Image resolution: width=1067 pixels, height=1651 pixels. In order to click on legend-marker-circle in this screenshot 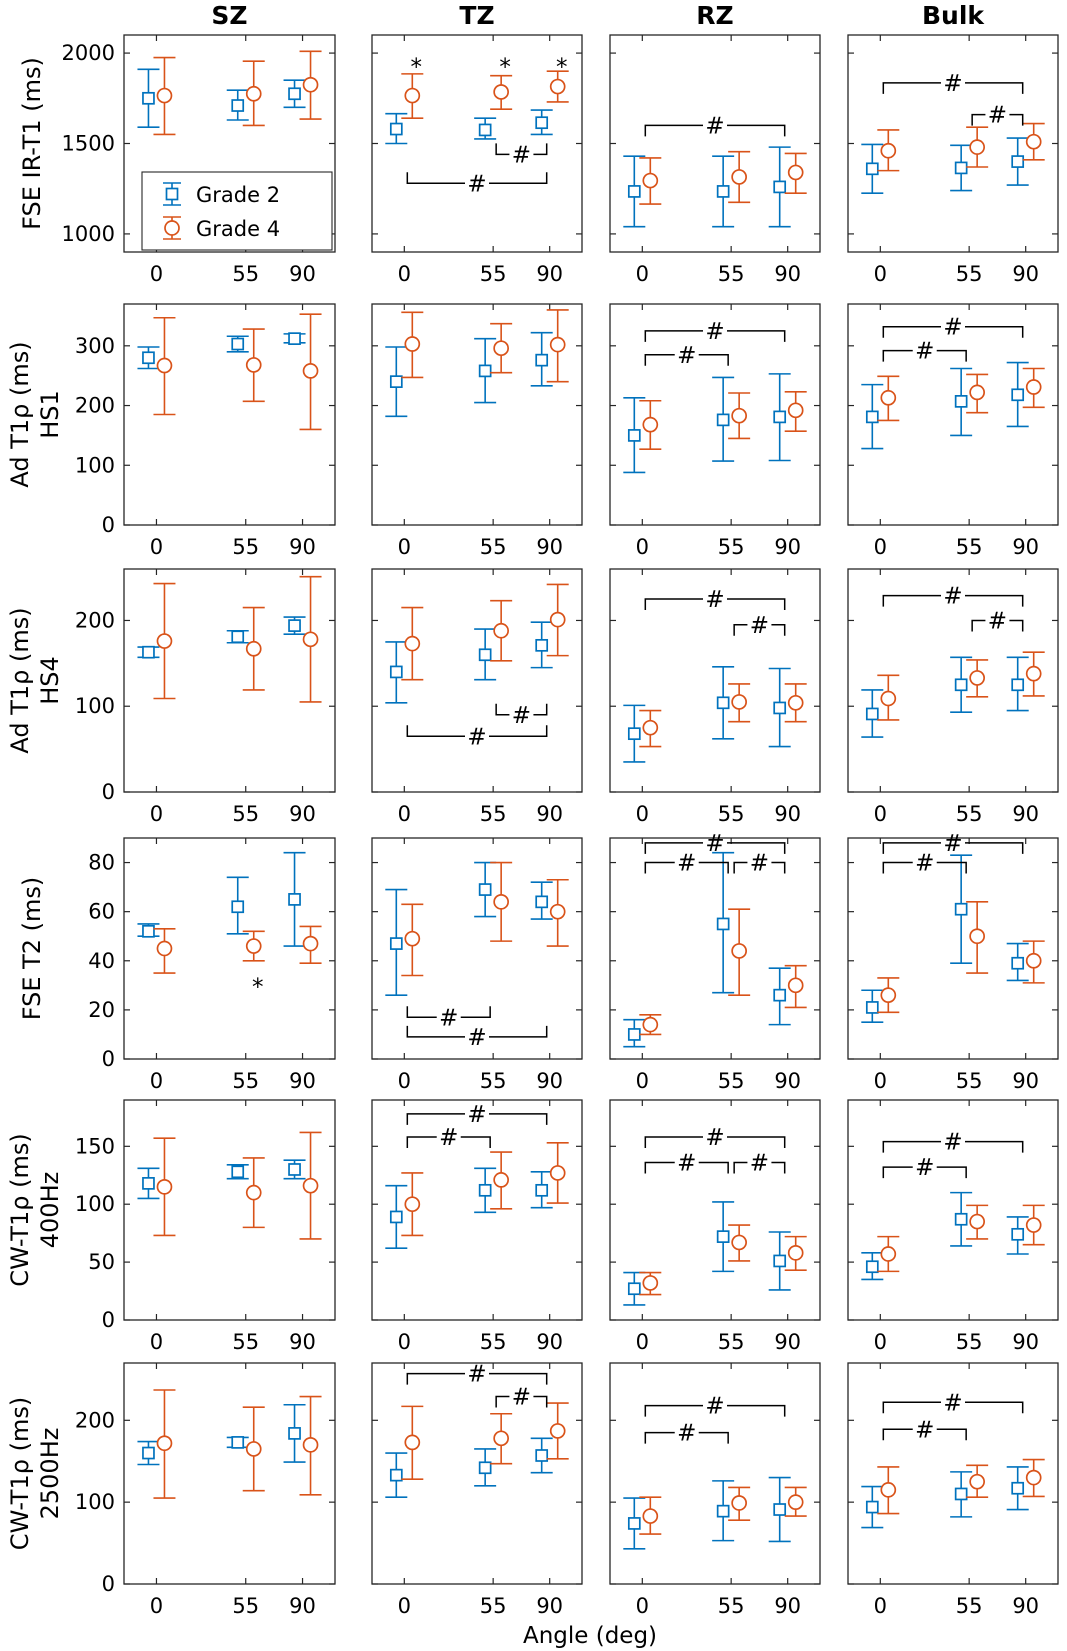, I will do `click(172, 228)`.